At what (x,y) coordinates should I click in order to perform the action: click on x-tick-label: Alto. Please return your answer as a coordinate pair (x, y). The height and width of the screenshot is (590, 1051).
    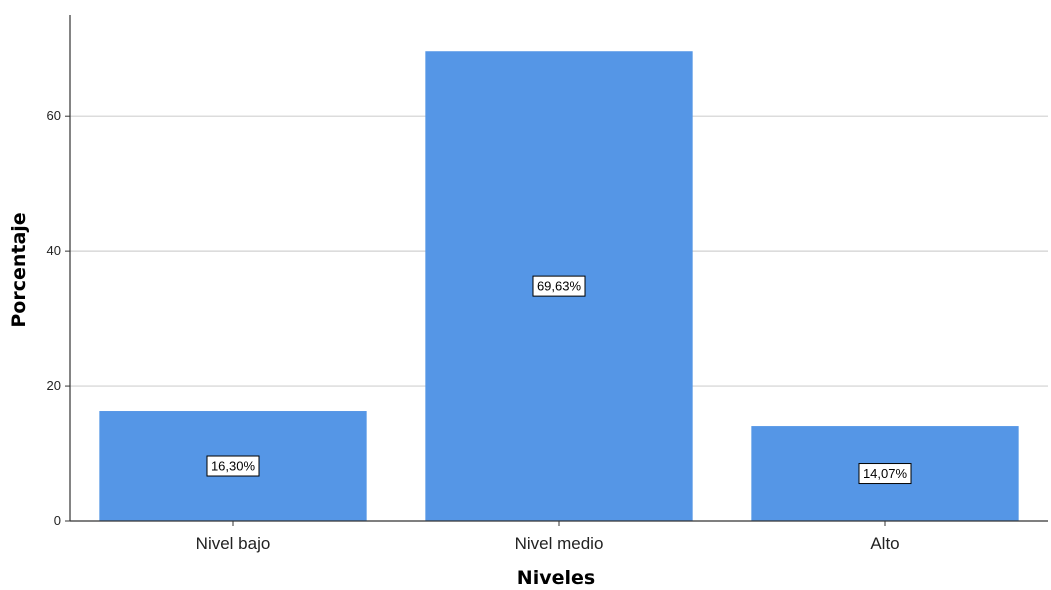
    Looking at the image, I should click on (884, 543).